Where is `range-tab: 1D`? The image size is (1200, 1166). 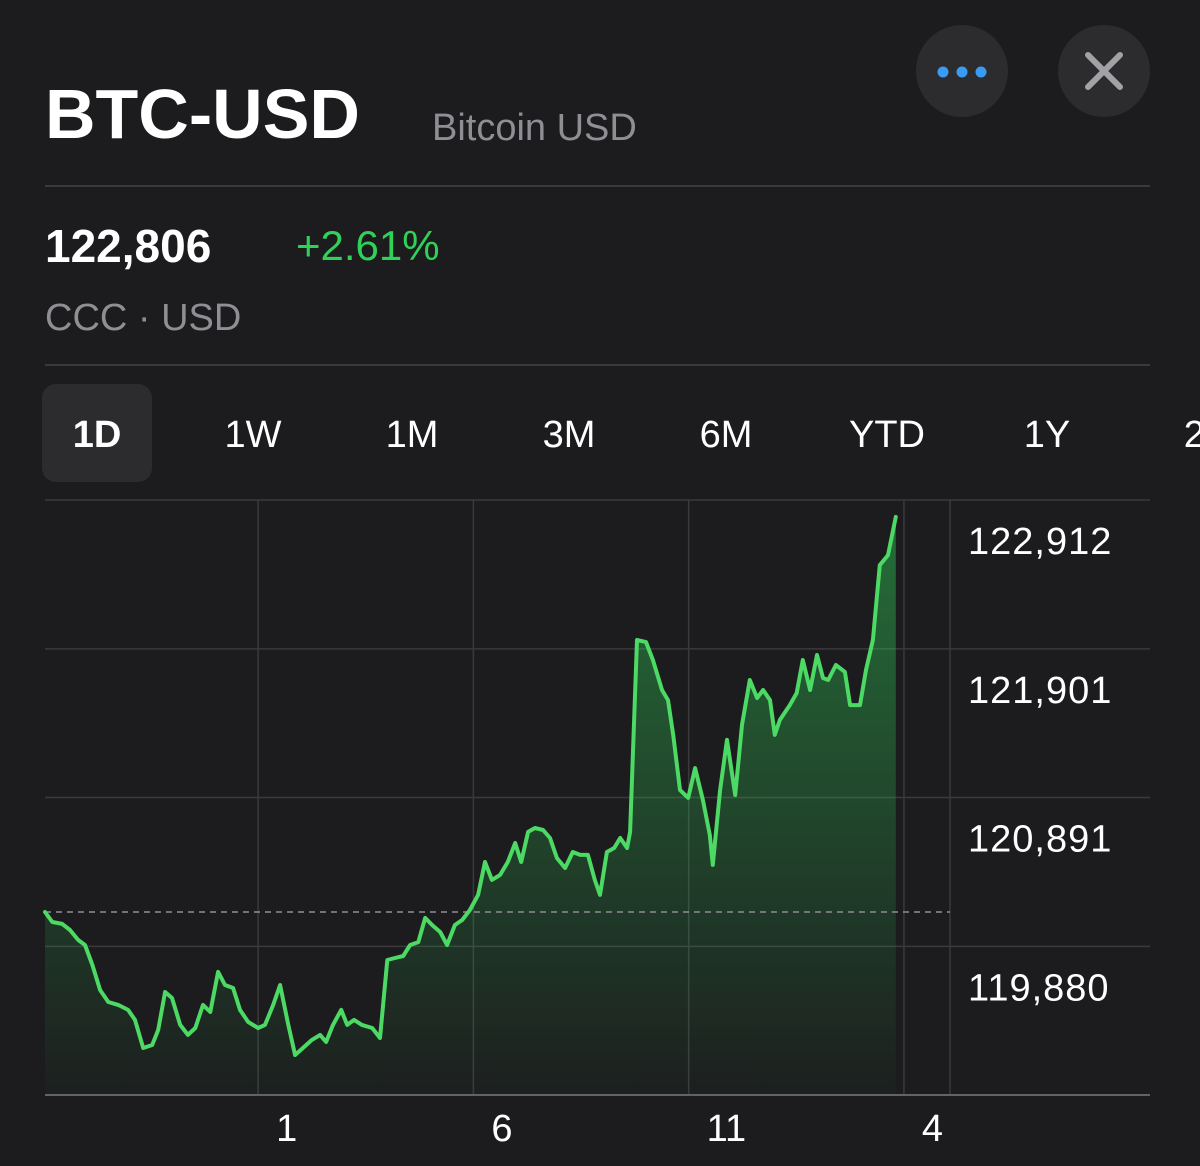 range-tab: 1D is located at coordinates (97, 435).